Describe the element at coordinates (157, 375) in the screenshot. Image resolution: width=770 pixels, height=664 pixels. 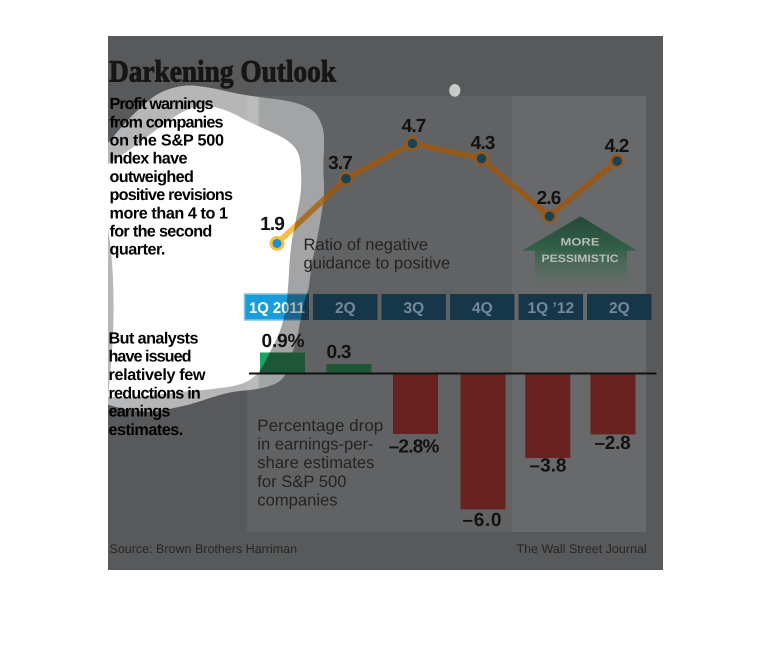
I see `svg-text: relatively few` at that location.